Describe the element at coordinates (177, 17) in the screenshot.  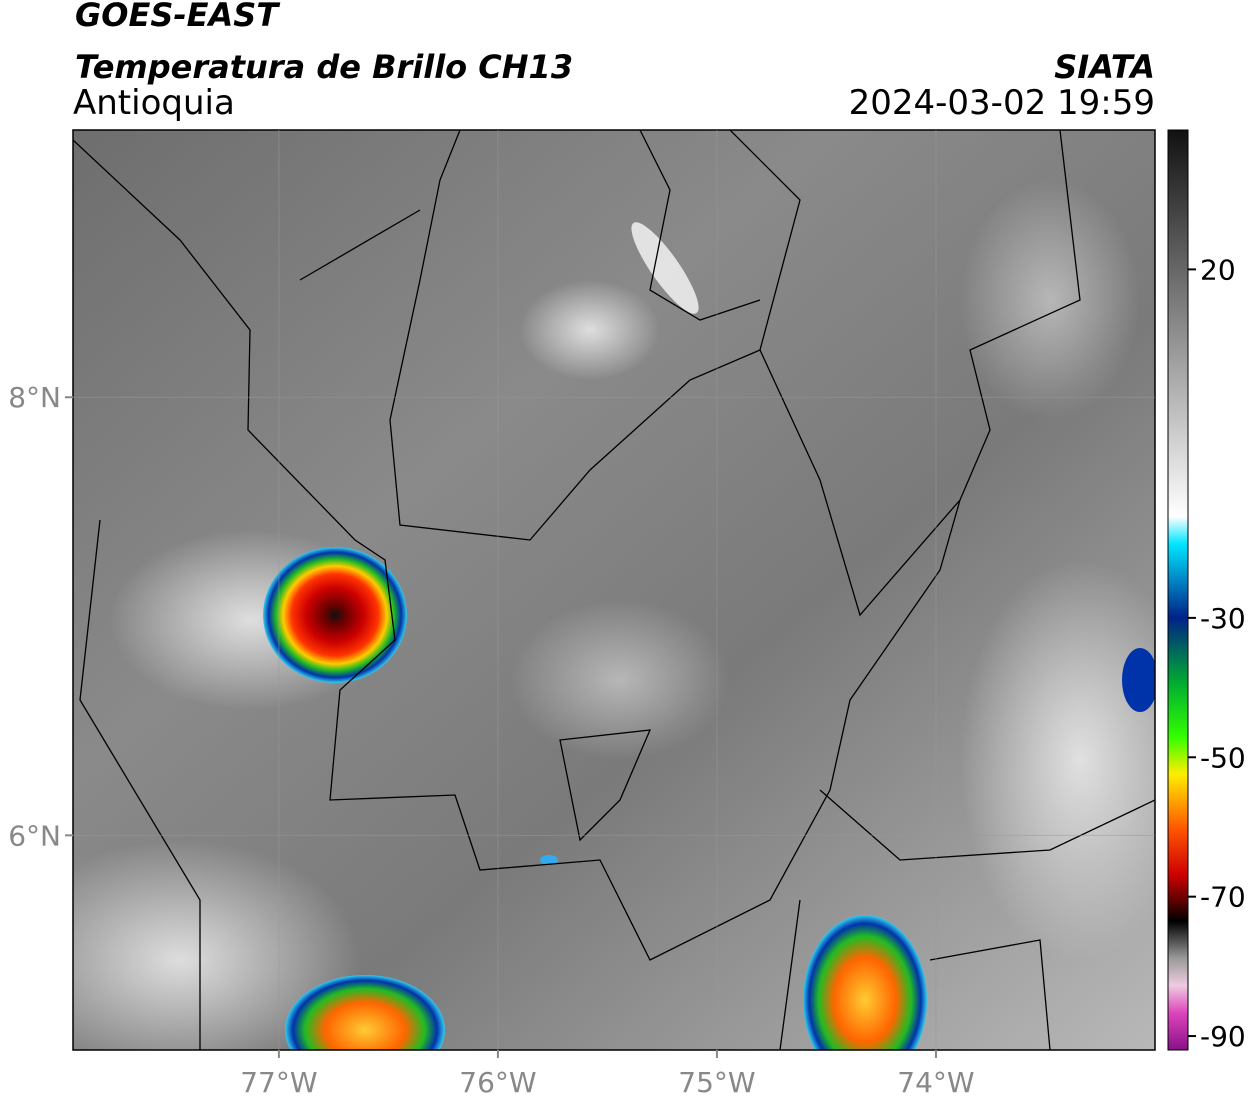
I see `title: GOES-EAST` at that location.